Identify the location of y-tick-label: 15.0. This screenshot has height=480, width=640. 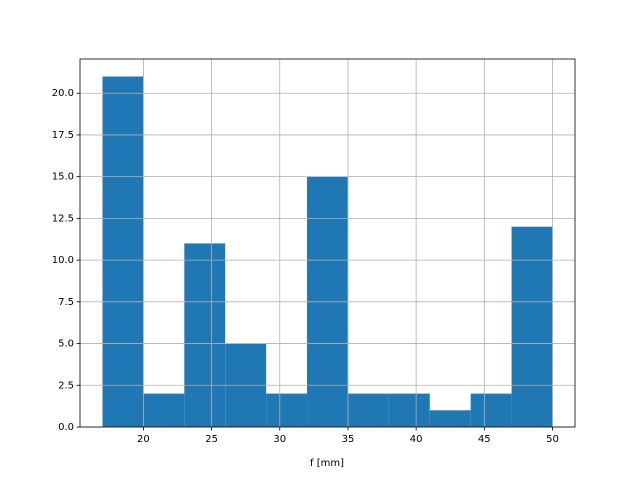
(63, 177).